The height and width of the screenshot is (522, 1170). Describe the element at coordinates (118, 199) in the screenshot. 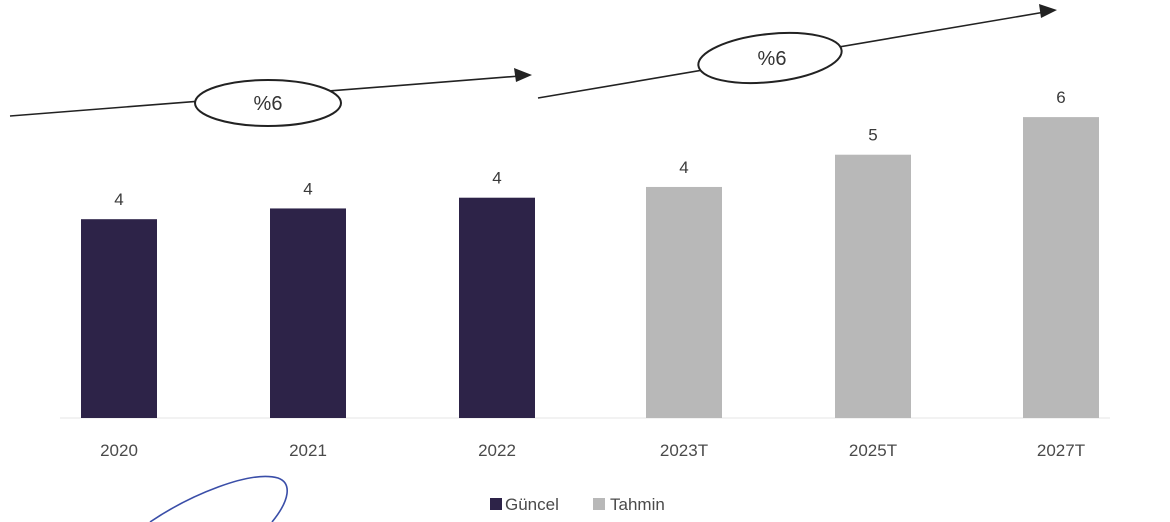

I see `value-label-2020: 4` at that location.